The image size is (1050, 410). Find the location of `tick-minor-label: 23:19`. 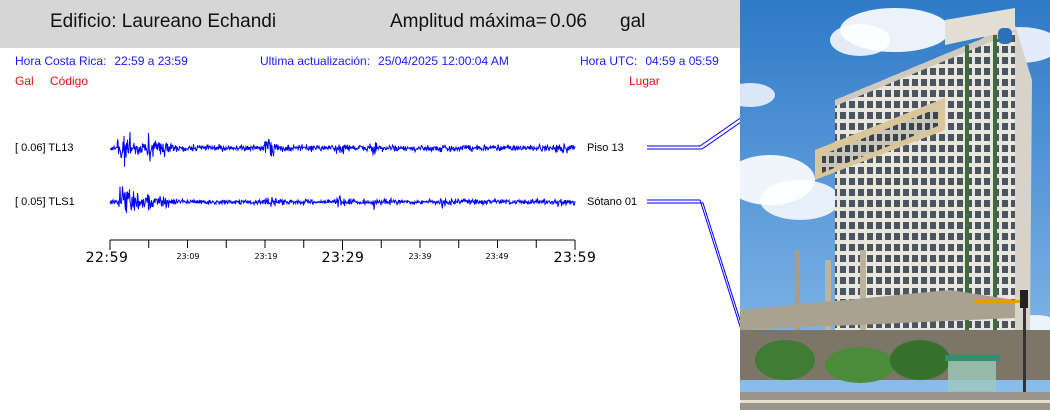

tick-minor-label: 23:19 is located at coordinates (266, 256).